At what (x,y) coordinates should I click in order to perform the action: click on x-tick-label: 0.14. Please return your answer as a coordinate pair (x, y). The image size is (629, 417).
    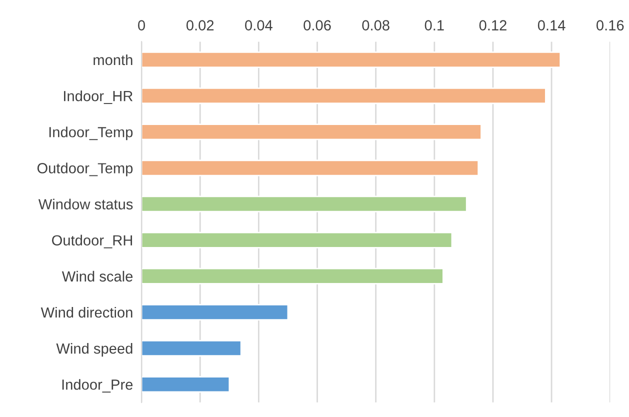
    Looking at the image, I should click on (552, 25).